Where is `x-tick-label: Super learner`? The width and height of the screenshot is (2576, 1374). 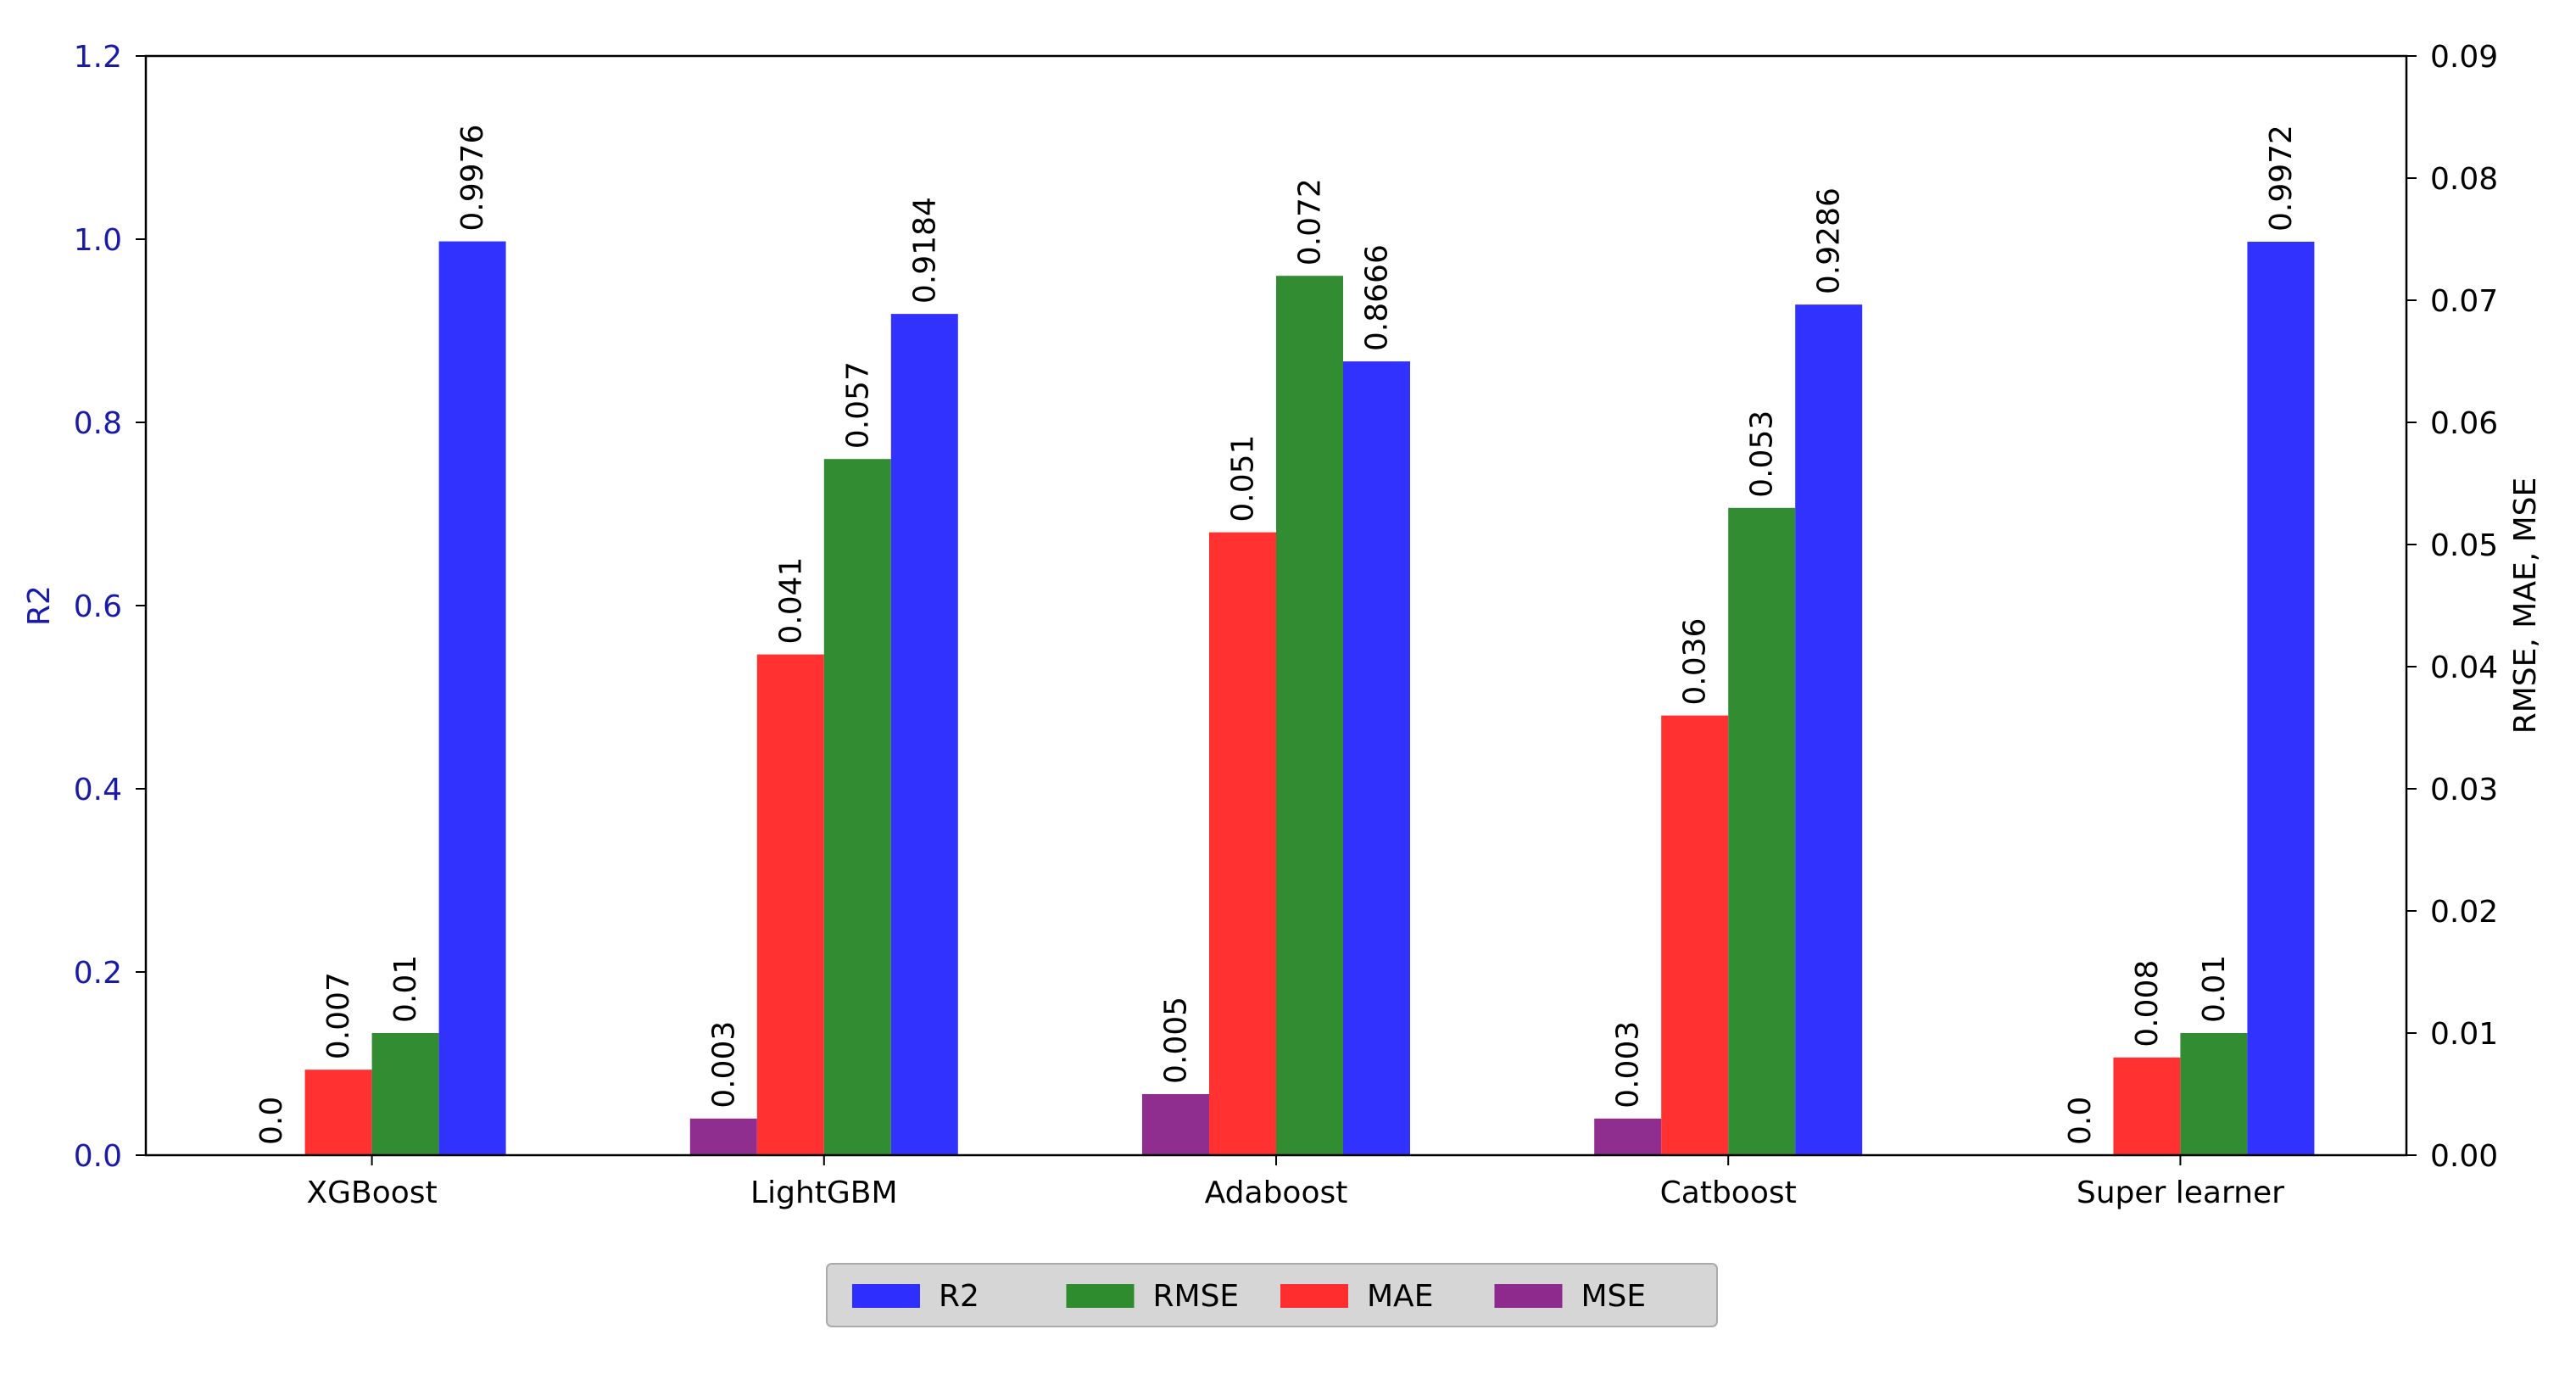 x-tick-label: Super learner is located at coordinates (2180, 1193).